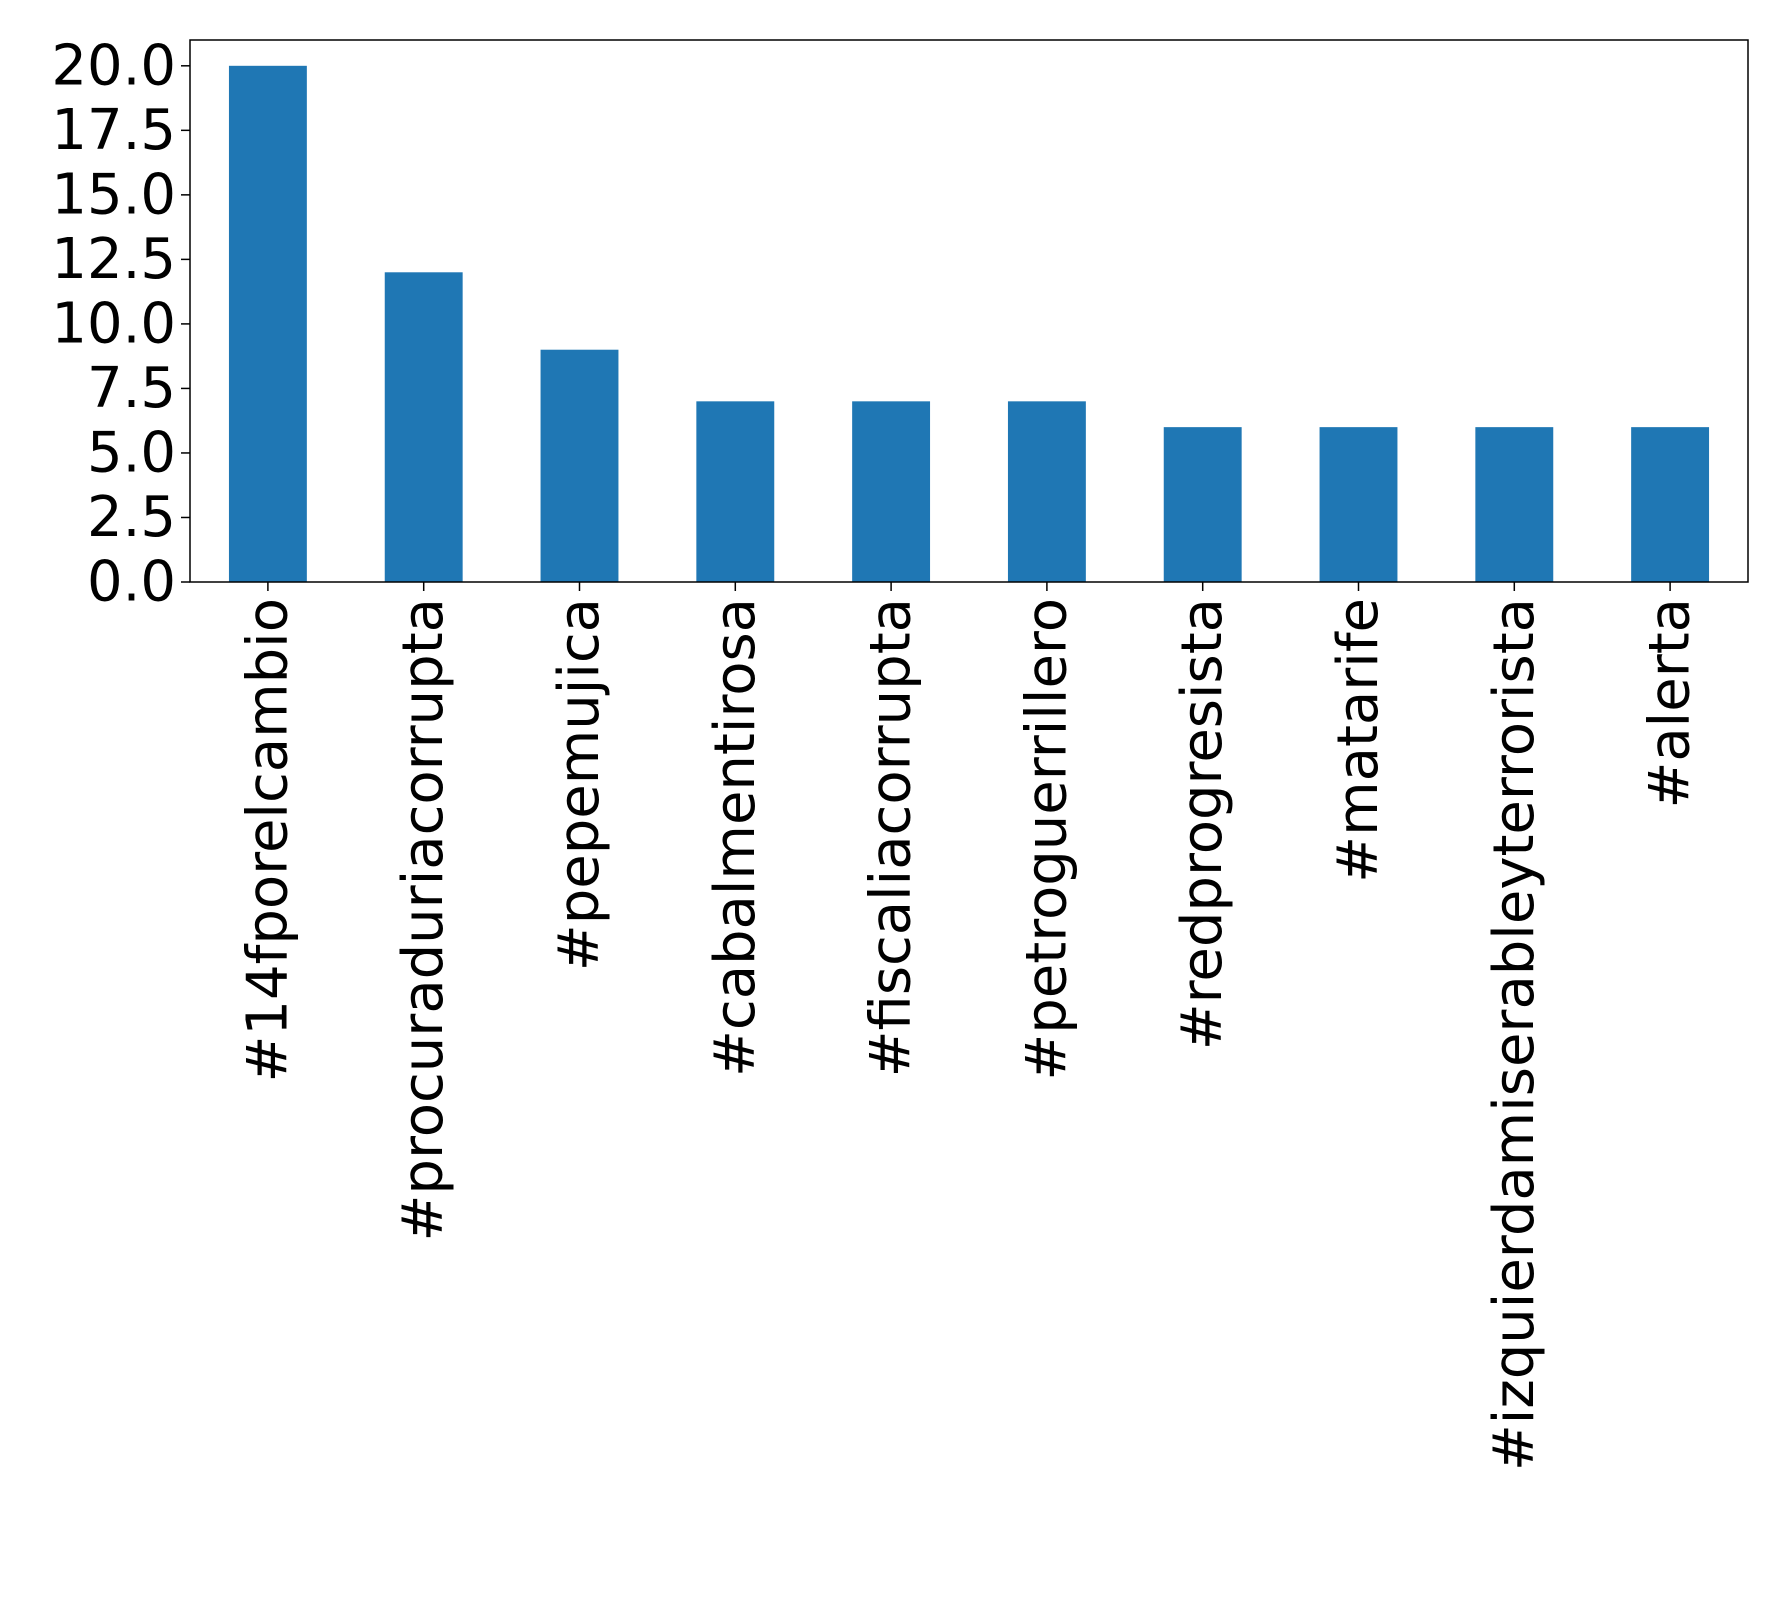  Describe the element at coordinates (113, 130) in the screenshot. I see `y-tick-label: 17.5` at that location.